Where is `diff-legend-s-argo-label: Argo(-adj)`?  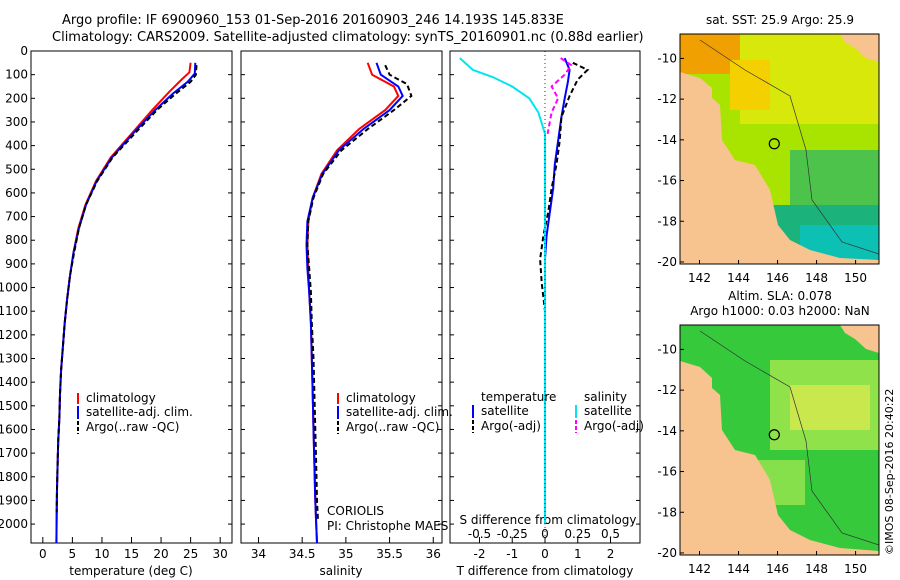
diff-legend-s-argo-label: Argo(-adj) is located at coordinates (614, 426).